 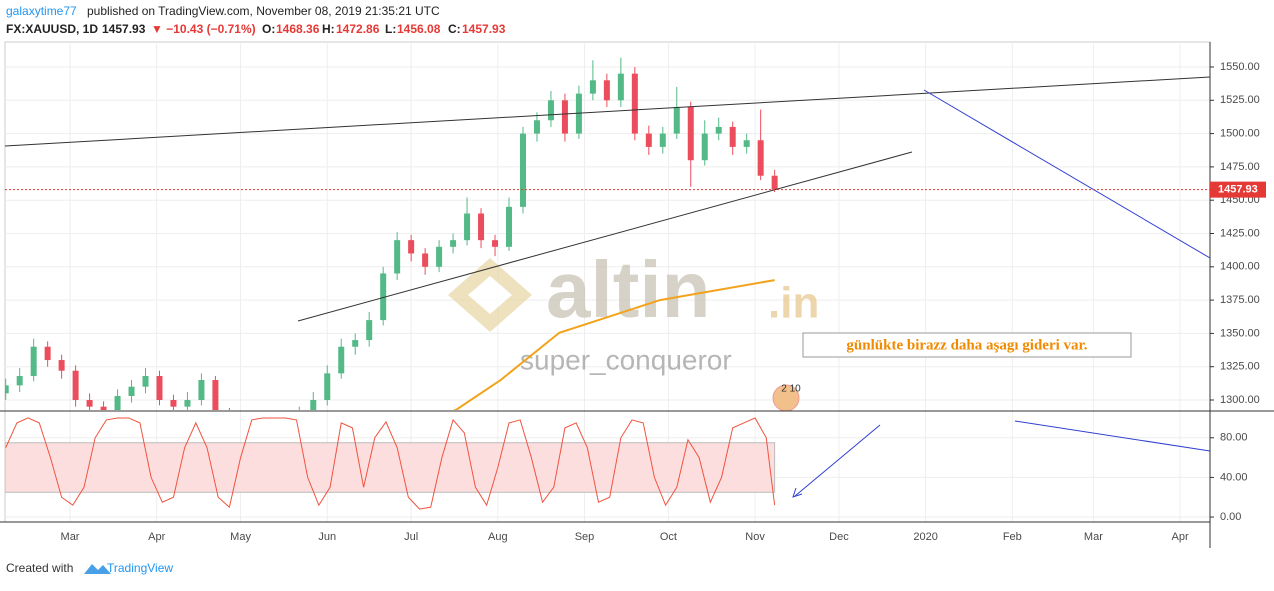 I want to click on annotation-box, so click(x=967, y=345).